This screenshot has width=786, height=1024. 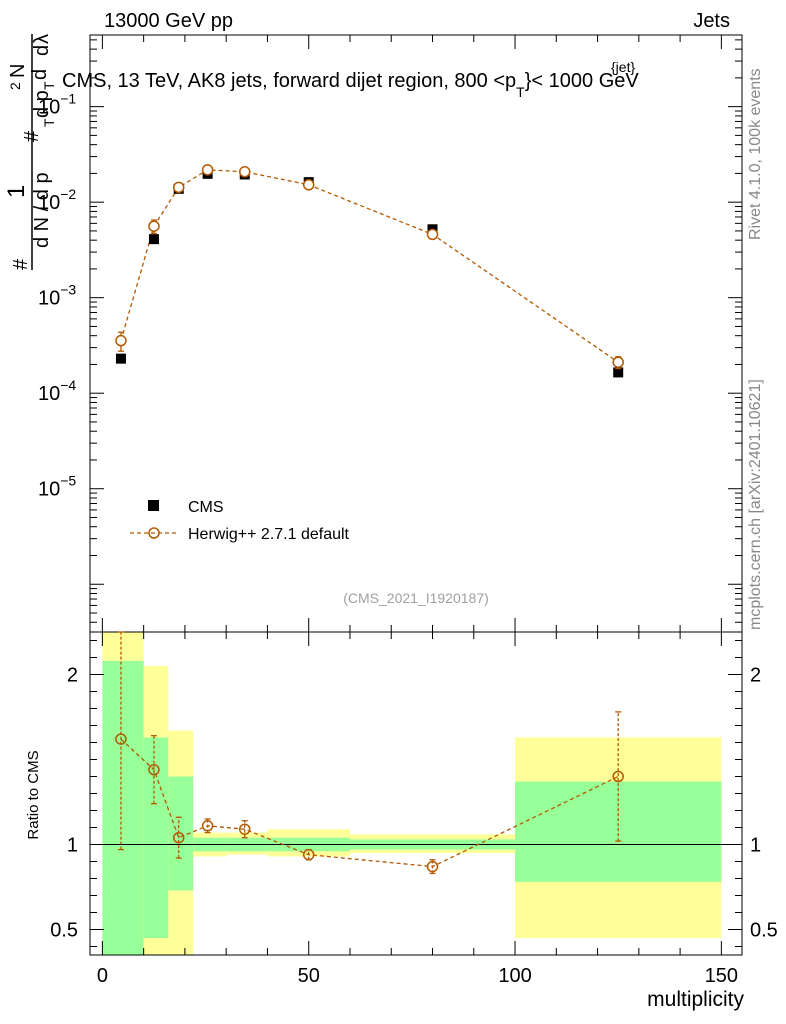 What do you see at coordinates (102, 976) in the screenshot?
I see `ratio-x-tick-label: 0` at bounding box center [102, 976].